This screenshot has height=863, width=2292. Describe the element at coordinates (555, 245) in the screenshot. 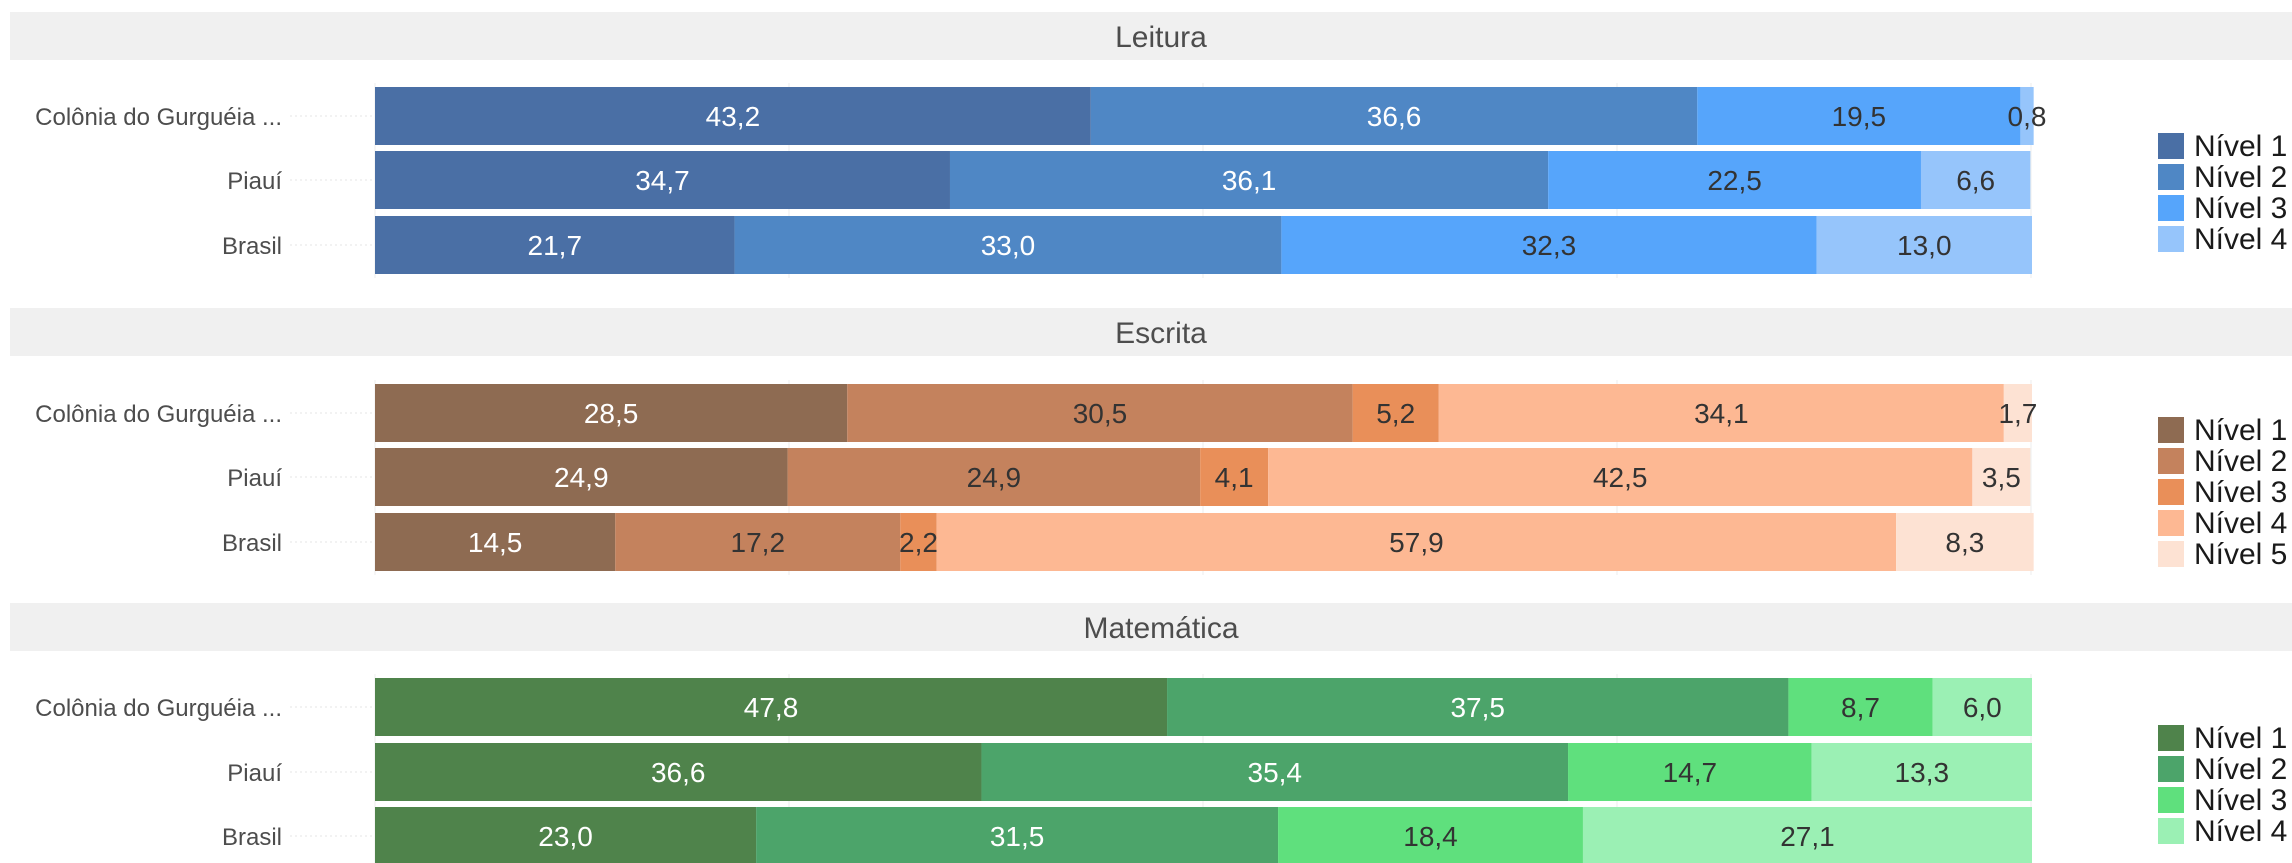

I see `data-label: 21,7` at that location.